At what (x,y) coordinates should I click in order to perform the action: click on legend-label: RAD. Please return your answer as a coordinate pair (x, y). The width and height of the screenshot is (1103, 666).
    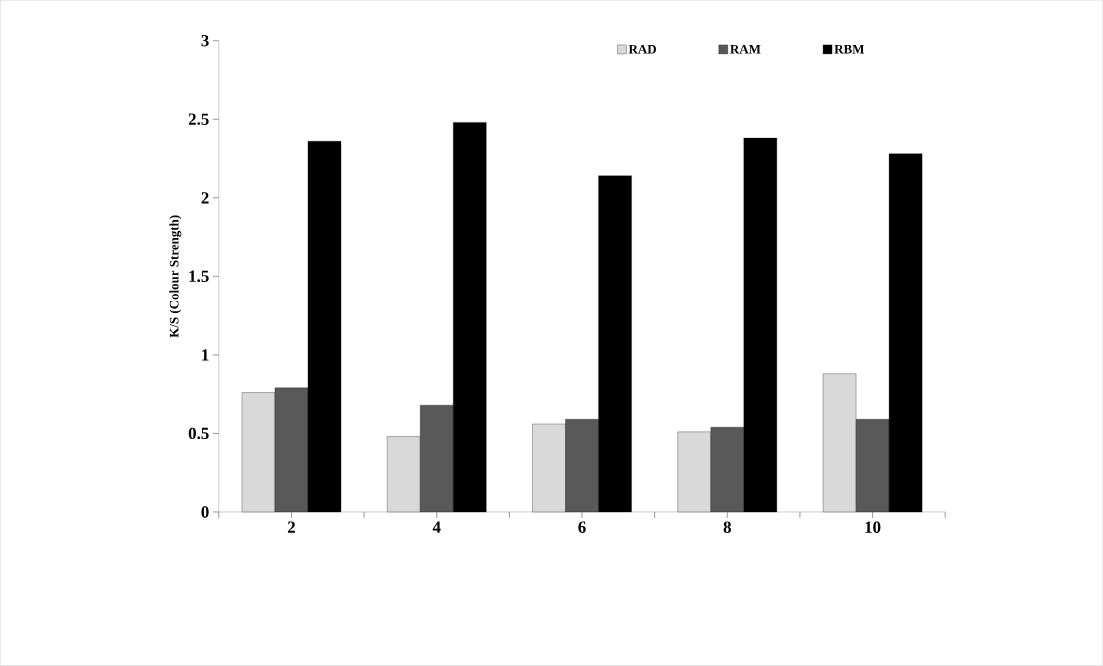
    Looking at the image, I should click on (642, 49).